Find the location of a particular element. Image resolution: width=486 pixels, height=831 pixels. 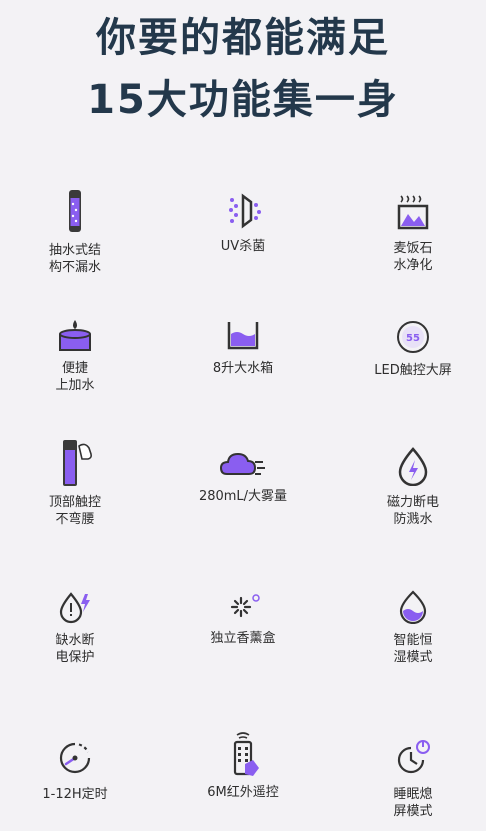

feature-tank: 8升大水箱 is located at coordinates (243, 347).